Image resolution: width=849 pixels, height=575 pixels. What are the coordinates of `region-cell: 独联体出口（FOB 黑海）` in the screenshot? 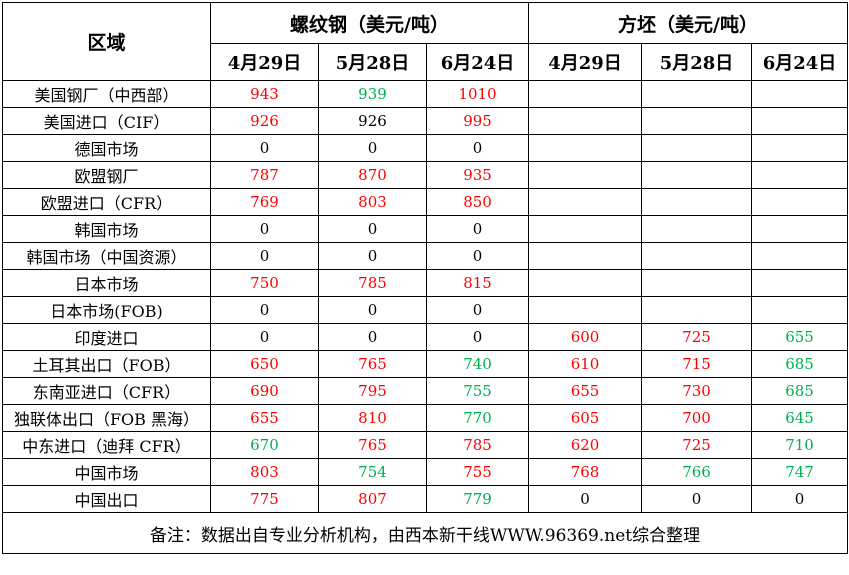 It's located at (106, 418).